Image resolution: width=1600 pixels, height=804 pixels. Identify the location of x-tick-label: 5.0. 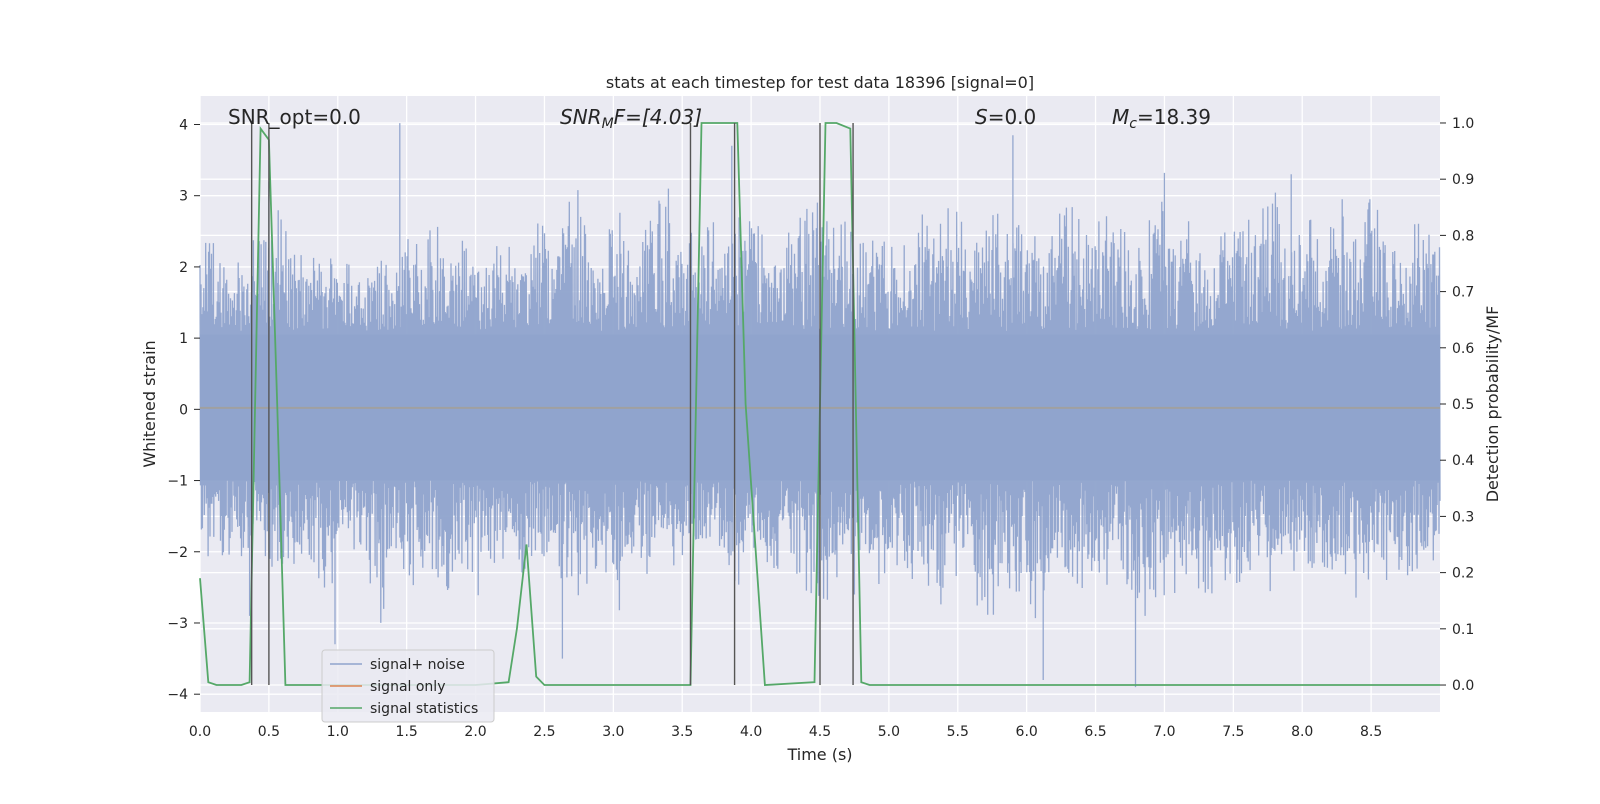
(889, 732).